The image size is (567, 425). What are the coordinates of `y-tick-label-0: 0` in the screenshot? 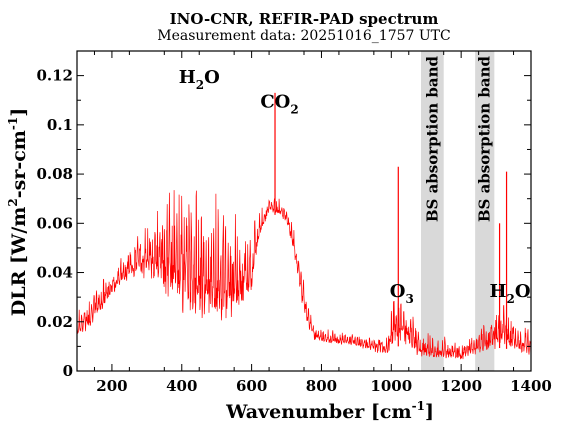 It's located at (68, 371).